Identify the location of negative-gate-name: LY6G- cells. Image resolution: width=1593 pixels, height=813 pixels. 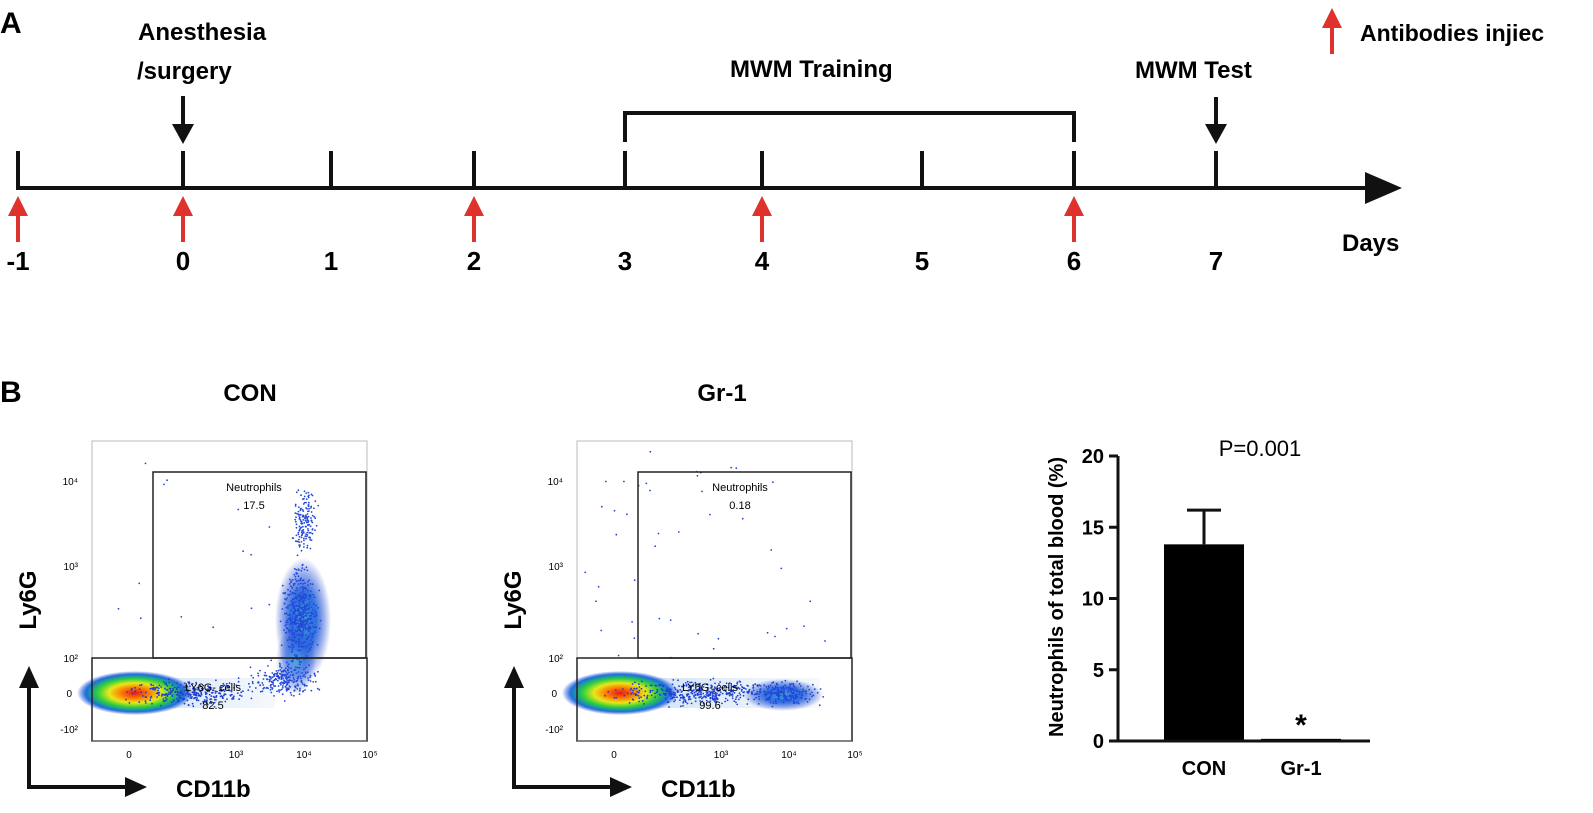
(710, 688).